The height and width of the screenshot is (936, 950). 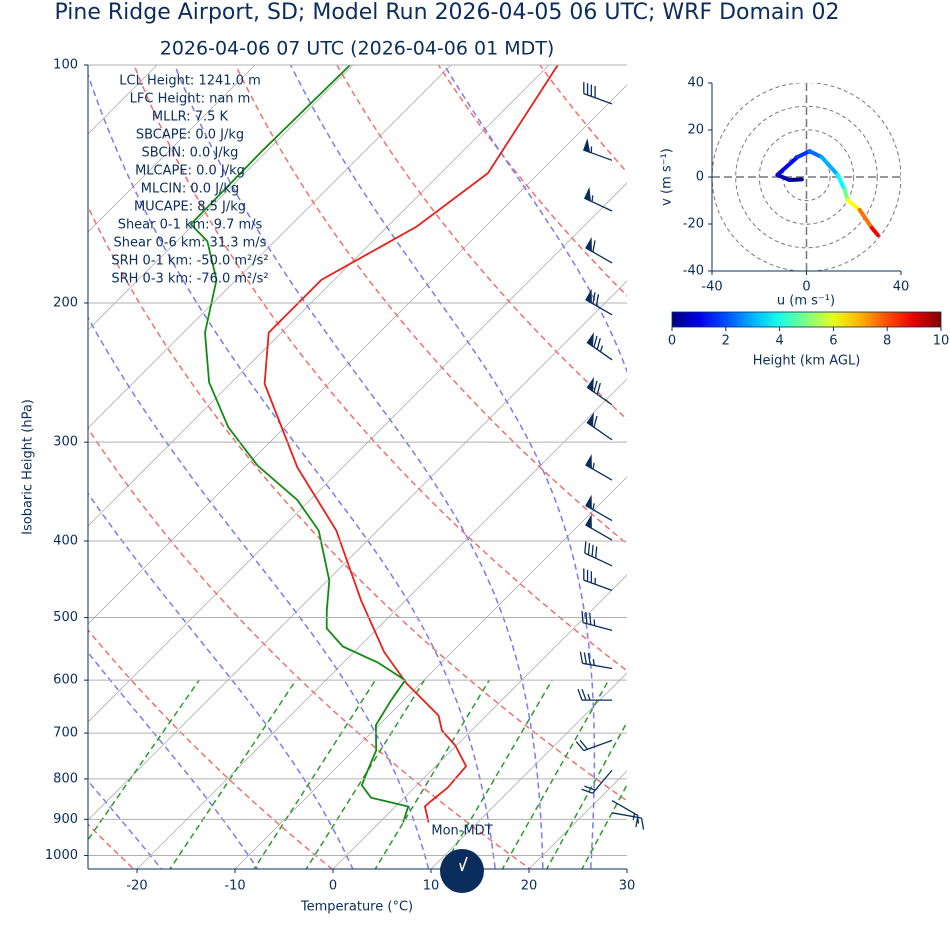 I want to click on y-tick-label: 20, so click(x=695, y=130).